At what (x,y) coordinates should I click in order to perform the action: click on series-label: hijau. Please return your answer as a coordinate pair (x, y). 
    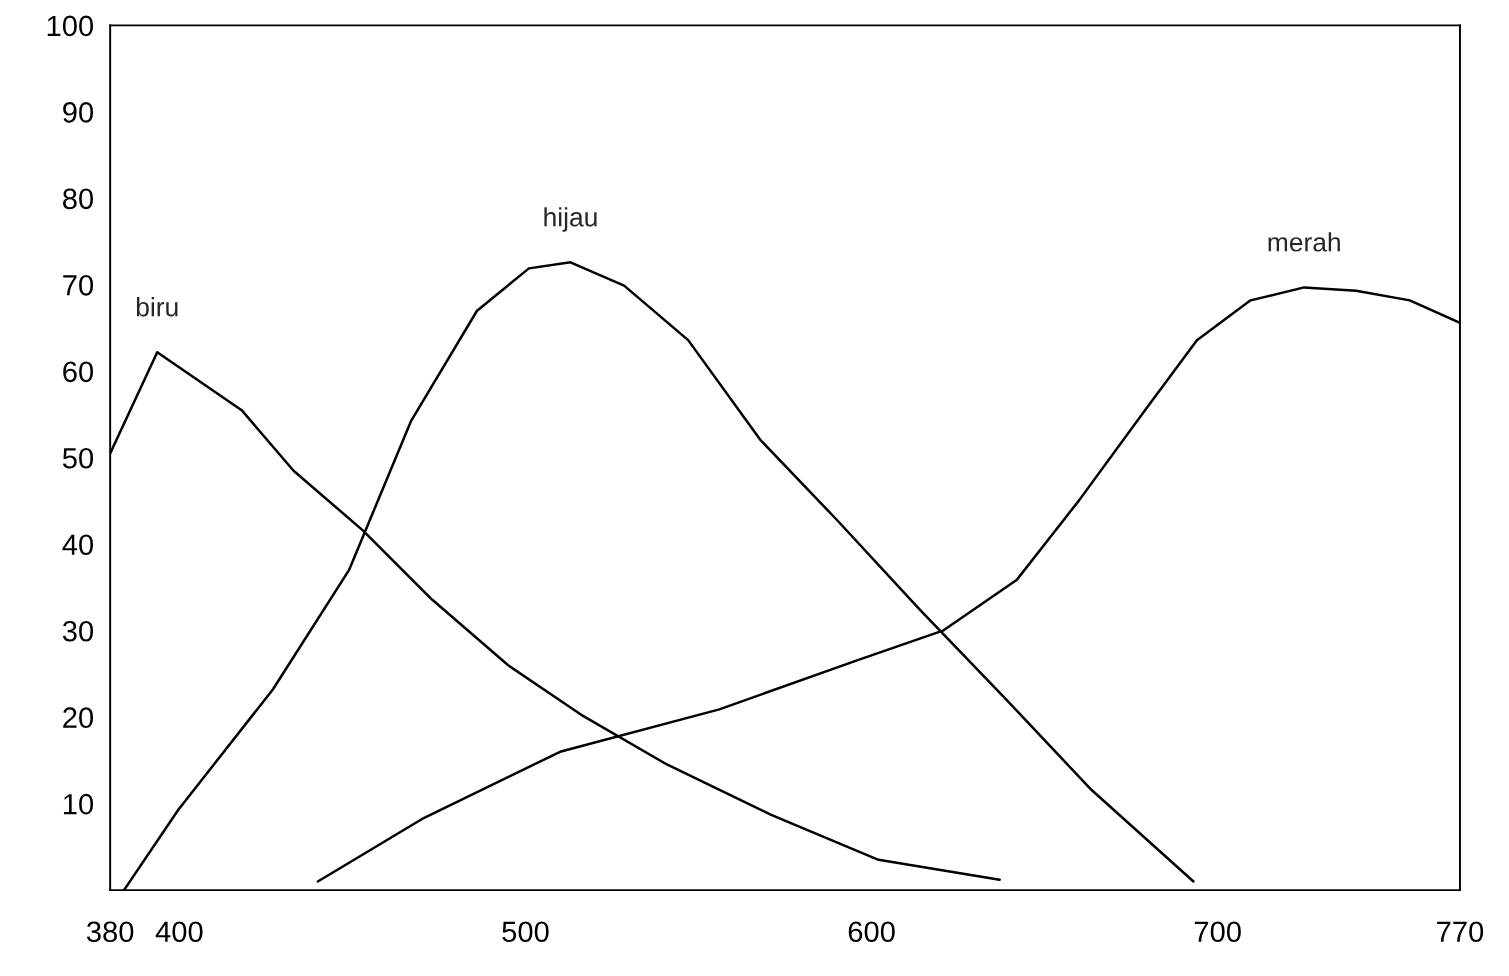
    Looking at the image, I should click on (570, 219).